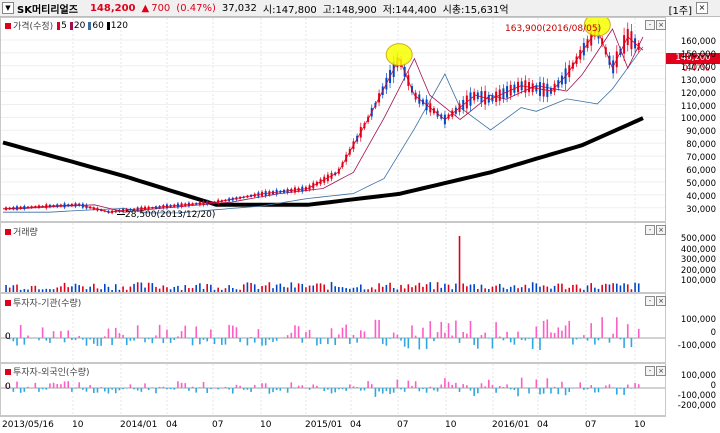  Describe the element at coordinates (702, 8) in the screenshot. I see `close-icon: ×` at that location.